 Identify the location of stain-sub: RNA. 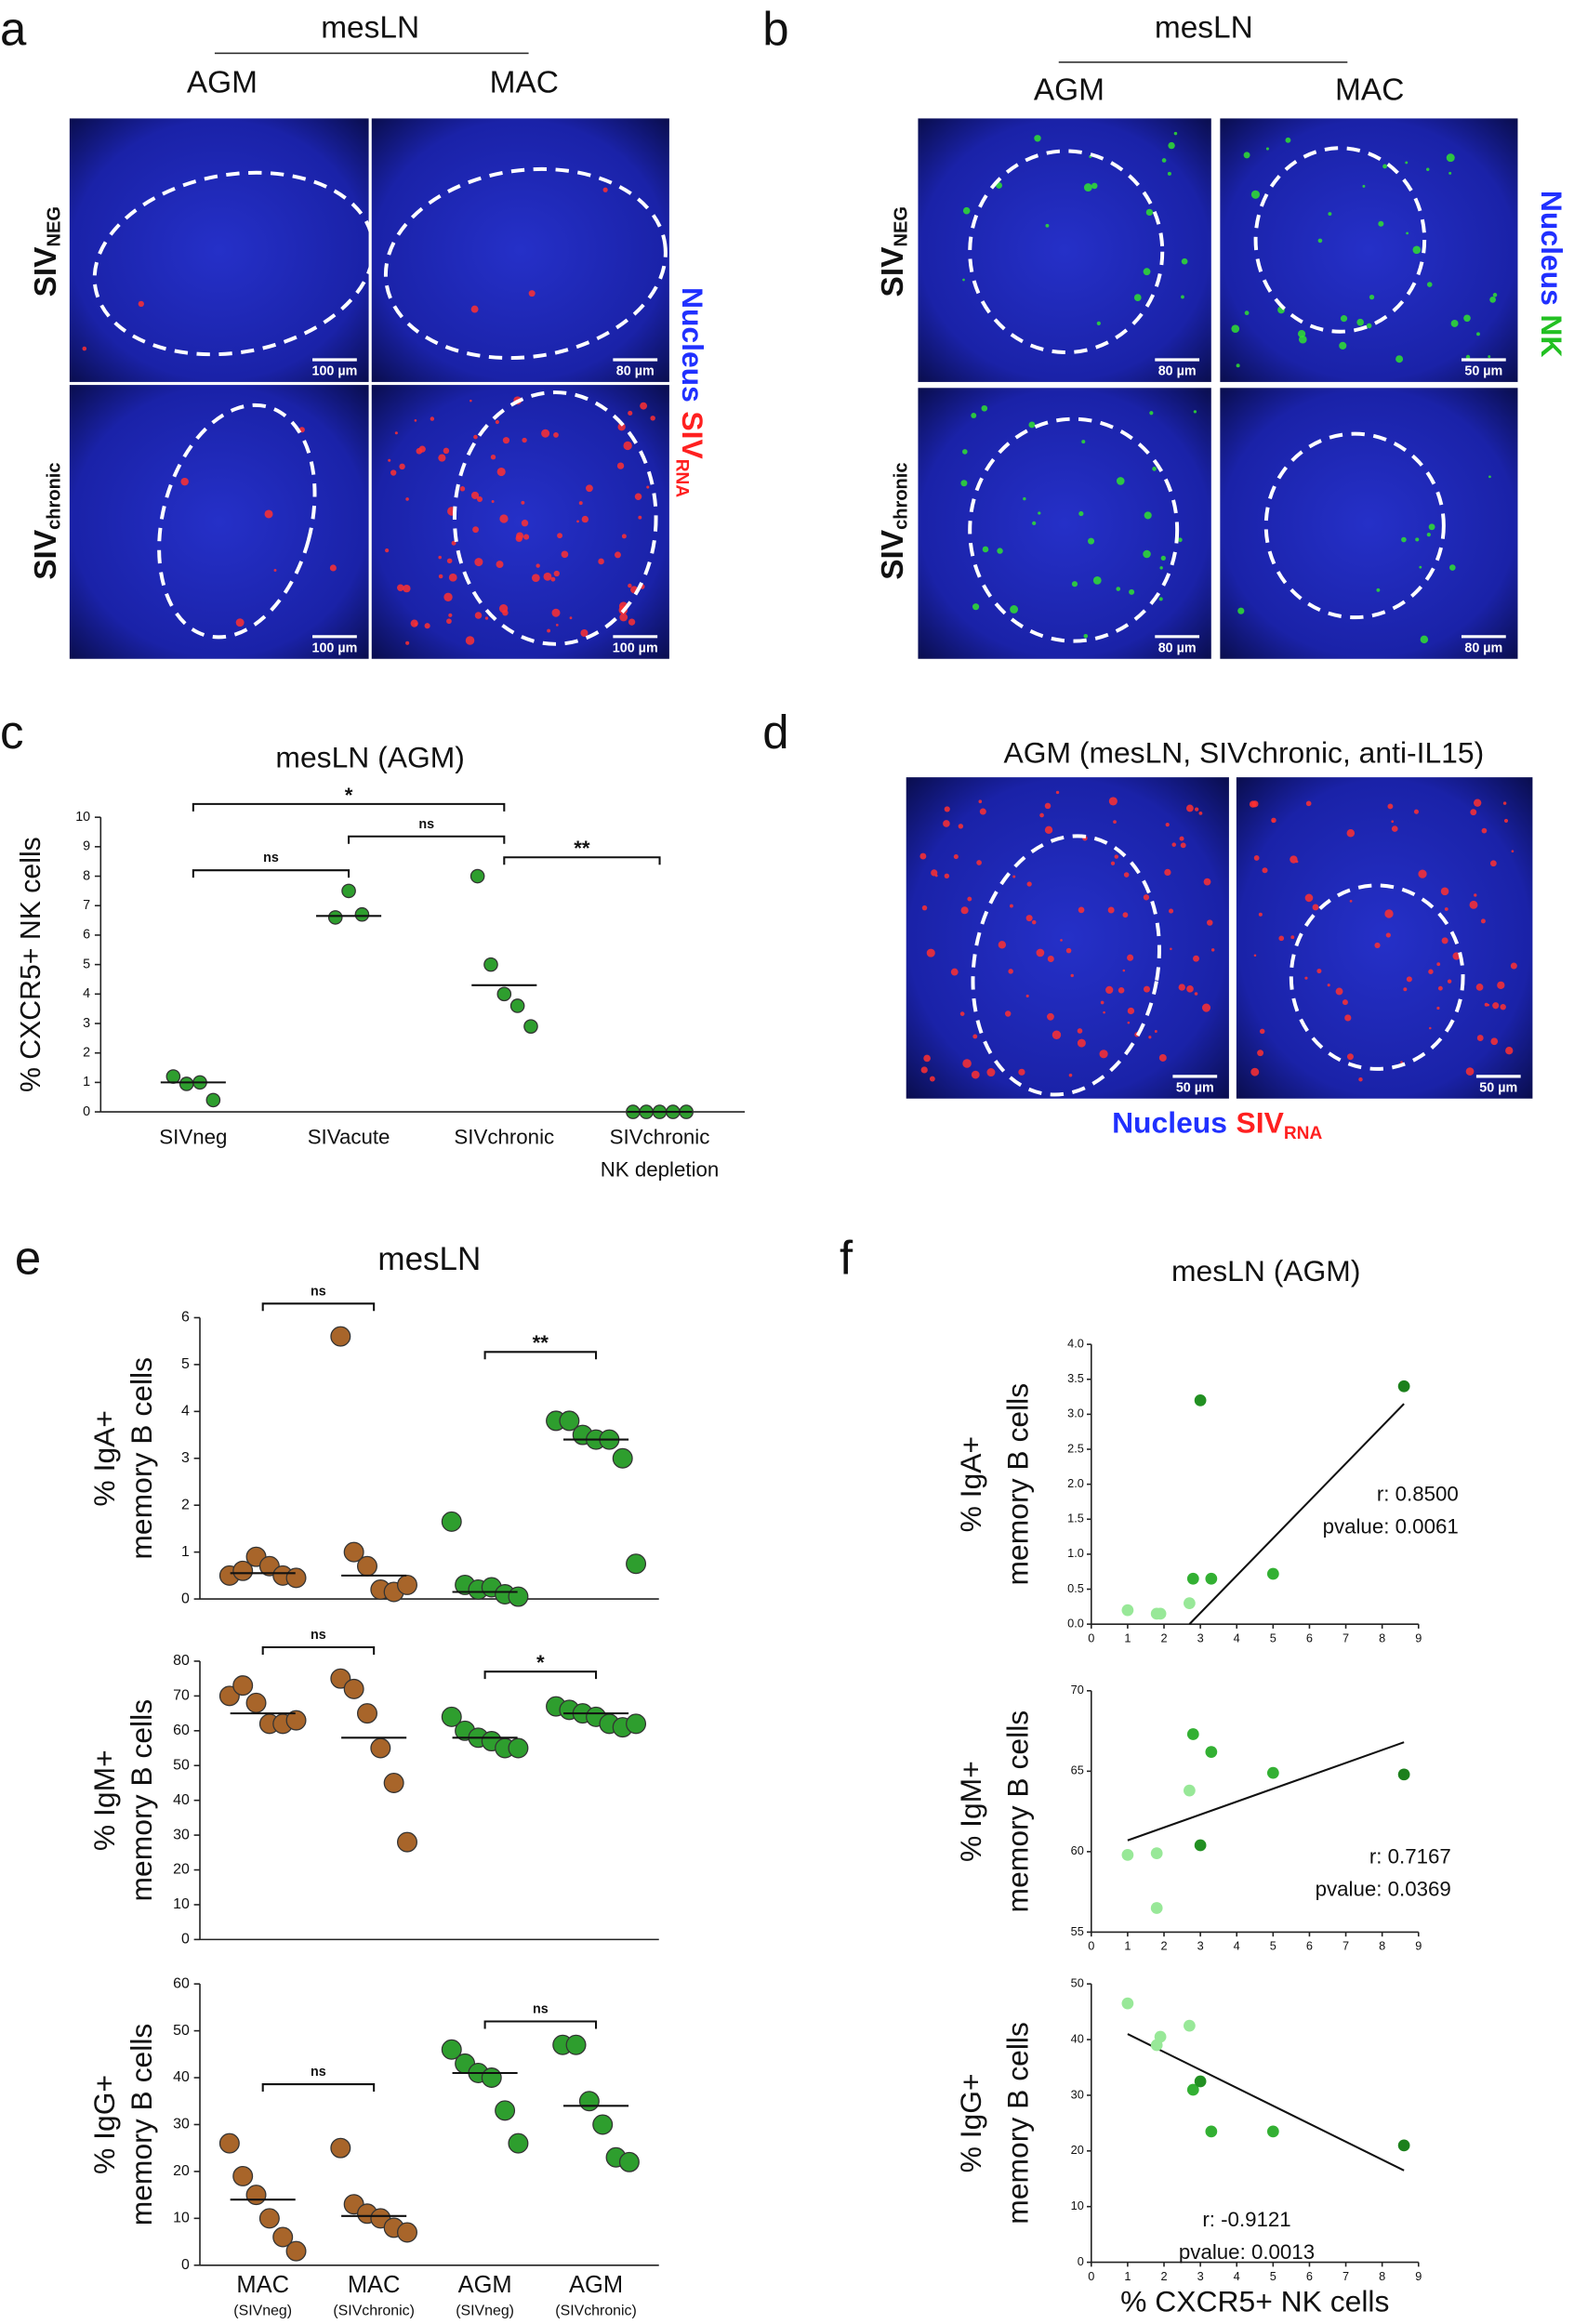
(1304, 1133).